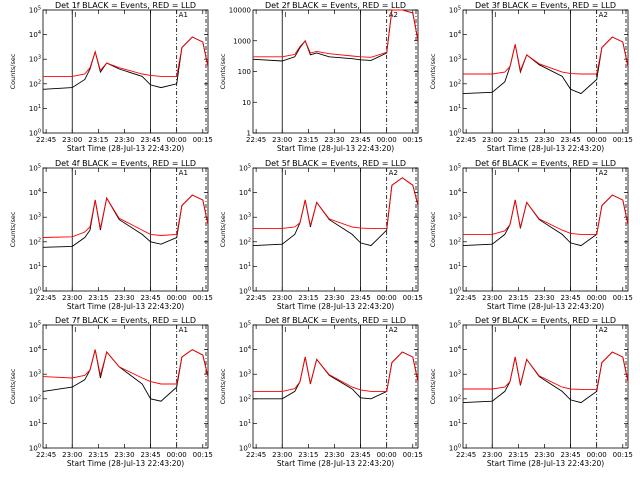  I want to click on panel-title: Det 6f BLACK = Events, RED = LLD, so click(545, 163).